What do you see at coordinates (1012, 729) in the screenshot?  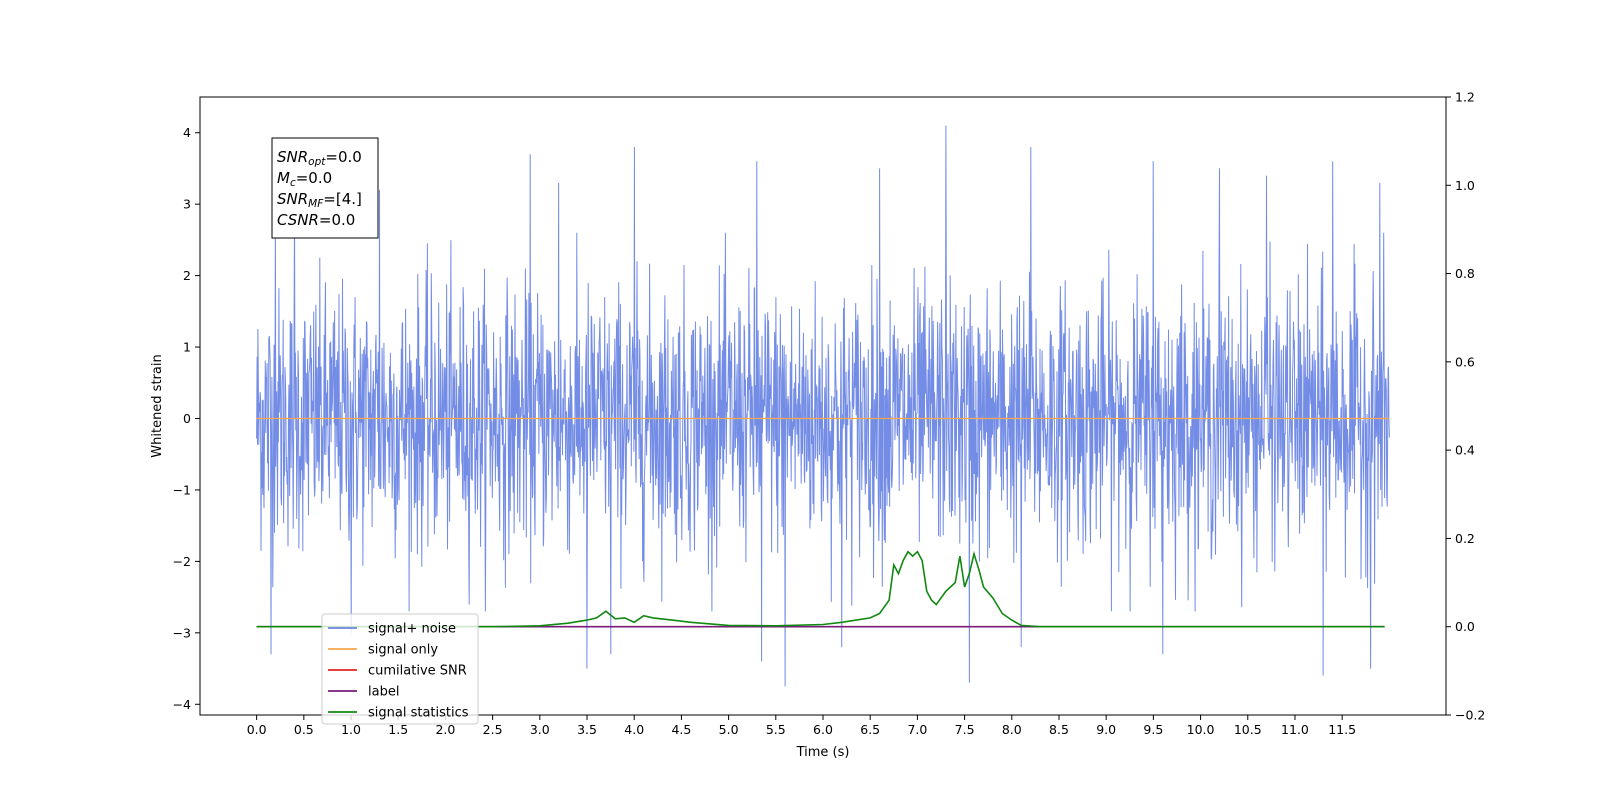 I see `x-tick-label: 8.0` at bounding box center [1012, 729].